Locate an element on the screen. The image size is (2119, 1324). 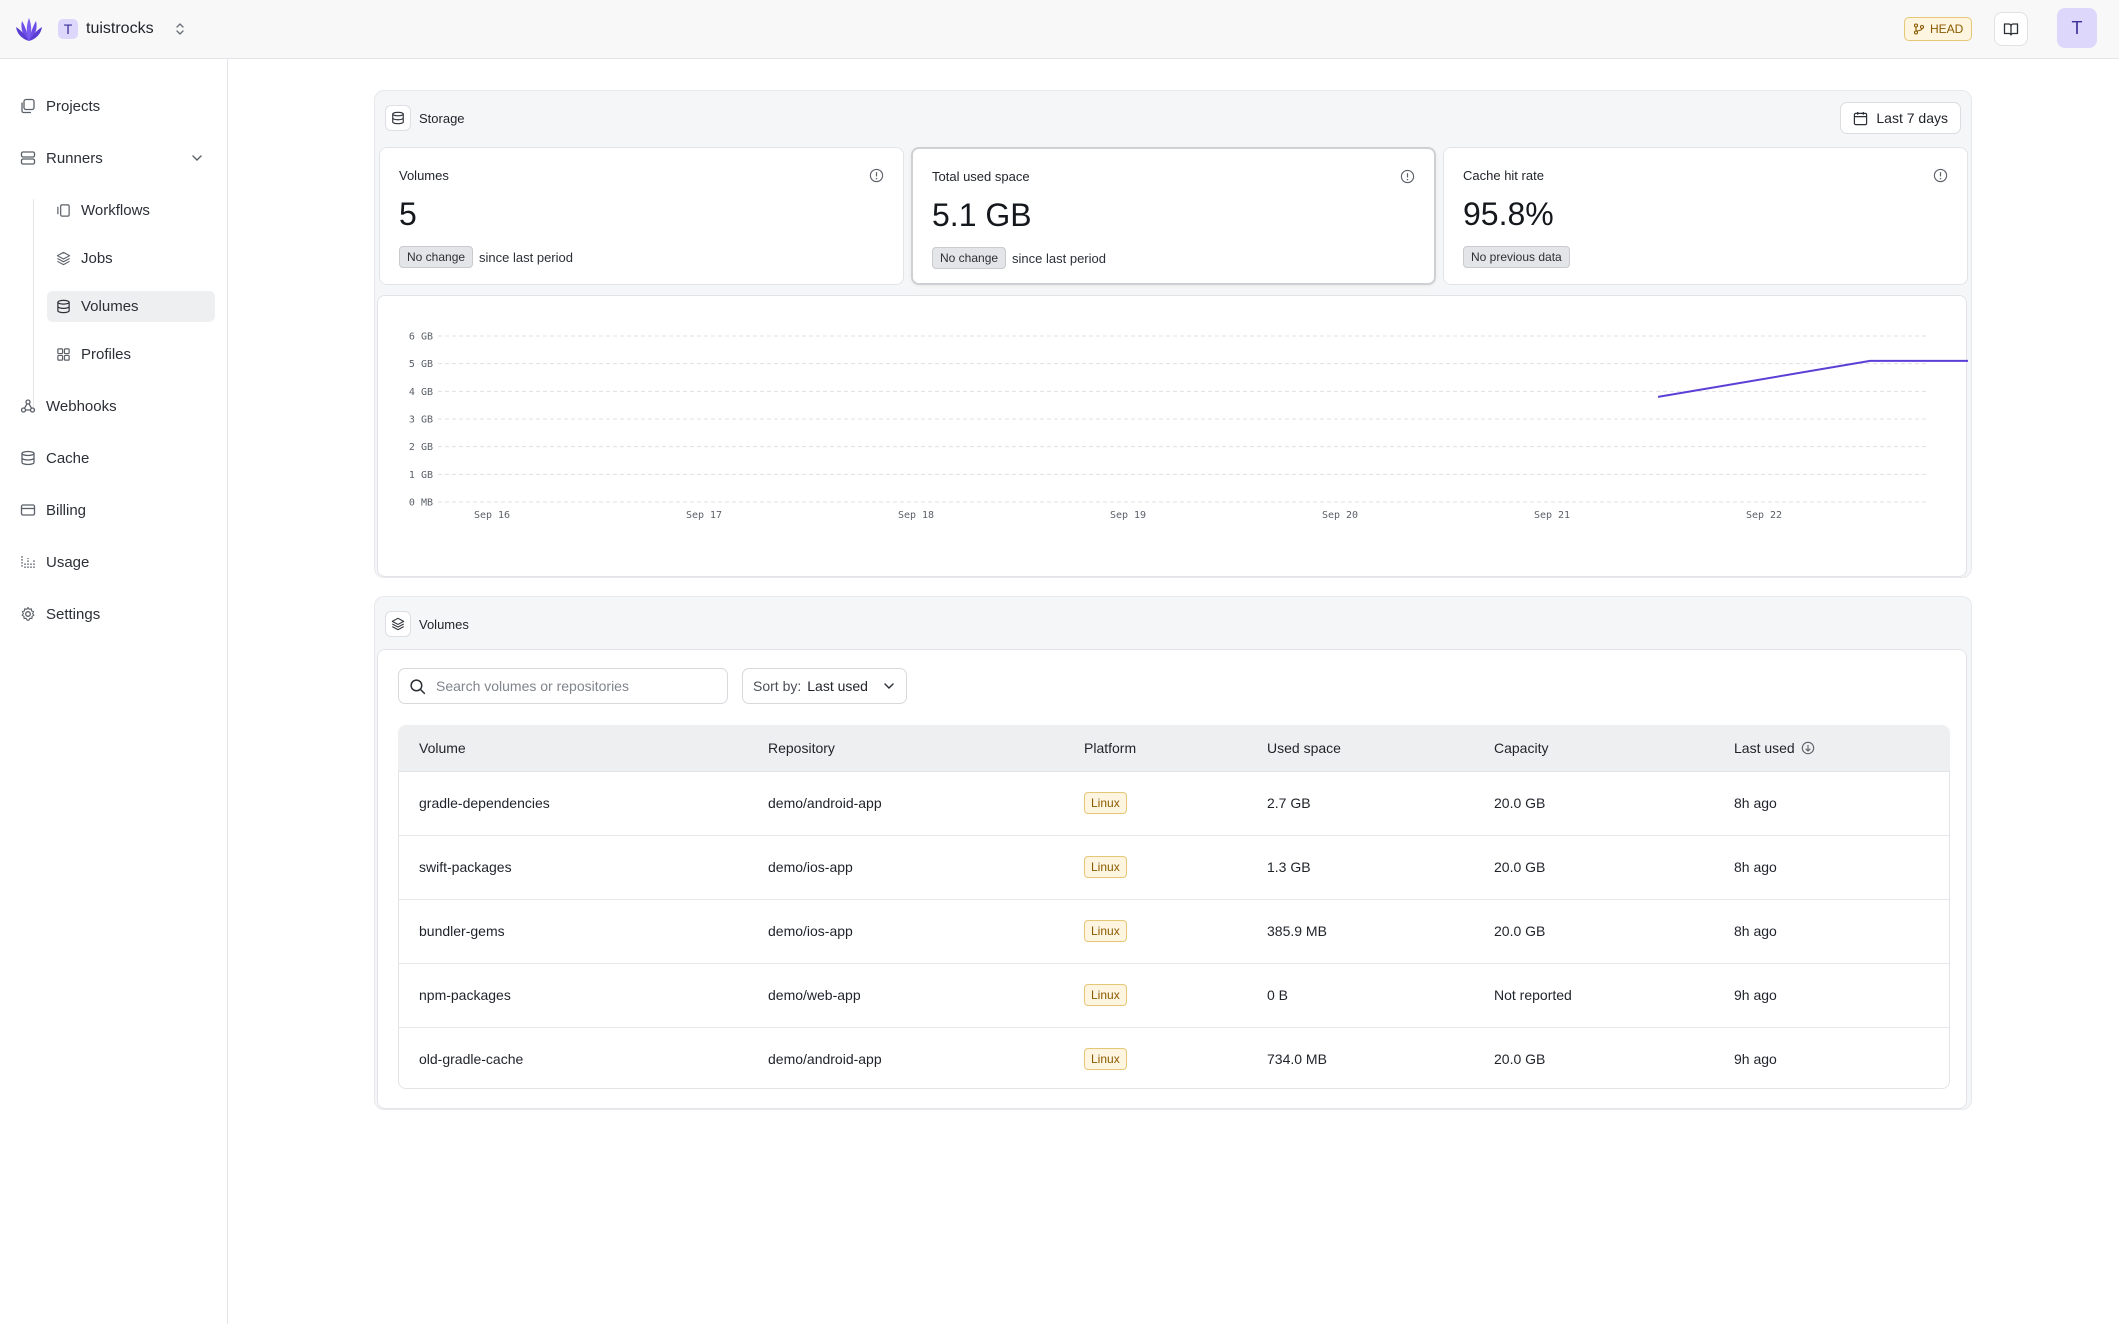
gear-icon is located at coordinates (28, 613).